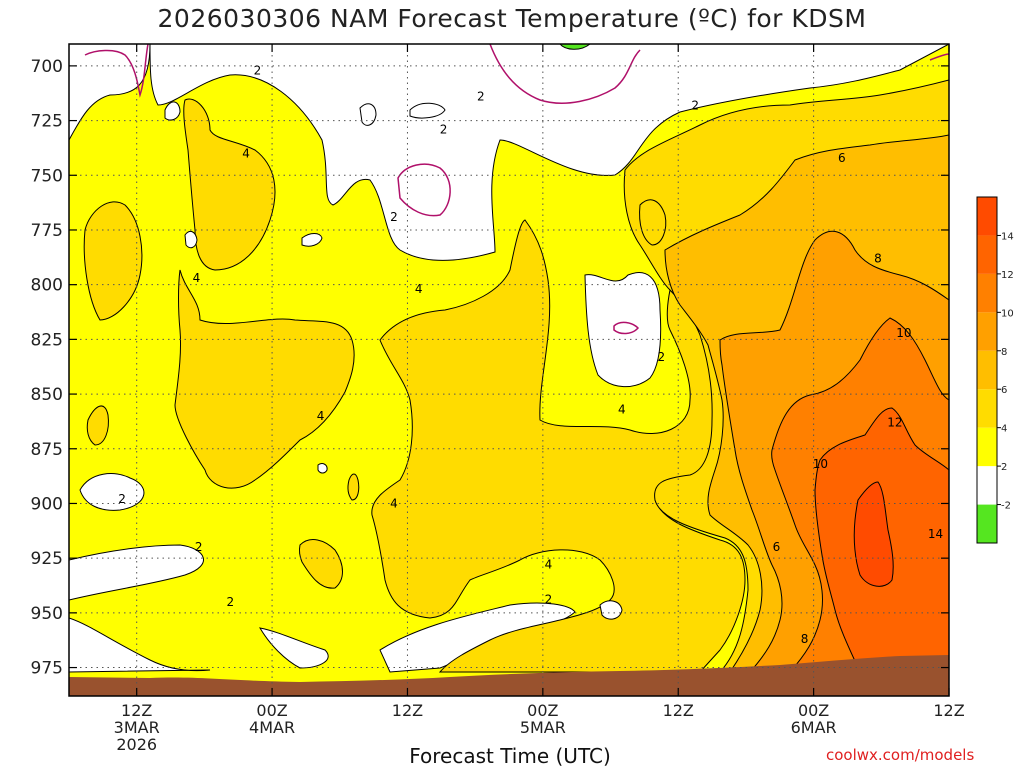  I want to click on contour-label: 12, so click(894, 423).